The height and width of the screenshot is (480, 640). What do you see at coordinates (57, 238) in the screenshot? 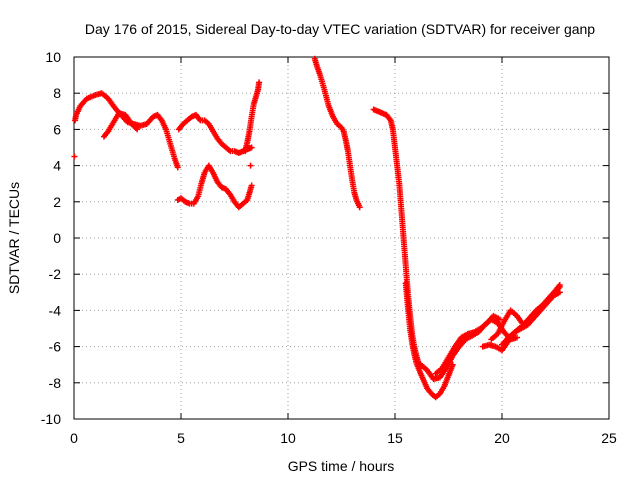
I see `y-tick-label: 0` at bounding box center [57, 238].